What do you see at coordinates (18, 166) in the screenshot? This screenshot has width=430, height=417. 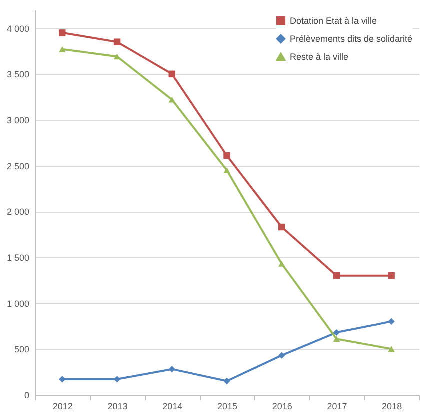 I see `y-tick-label: 2 500` at bounding box center [18, 166].